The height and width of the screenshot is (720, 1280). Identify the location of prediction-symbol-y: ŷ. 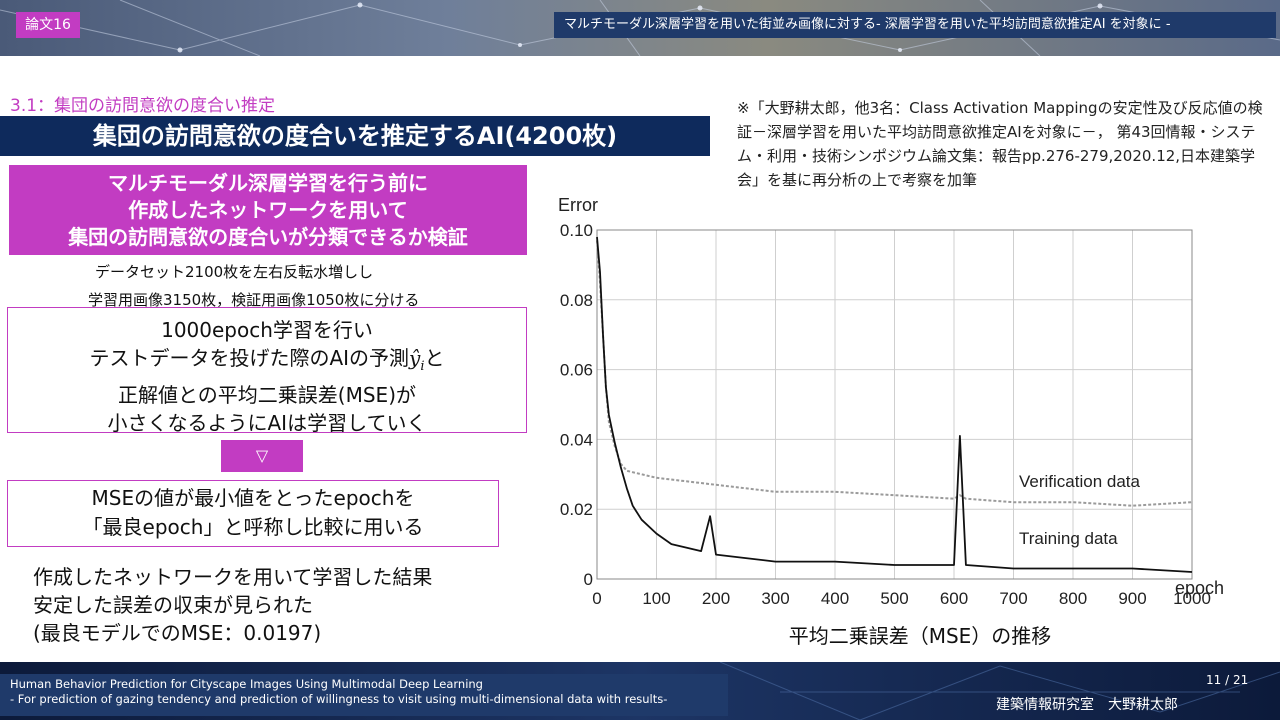
(415, 358).